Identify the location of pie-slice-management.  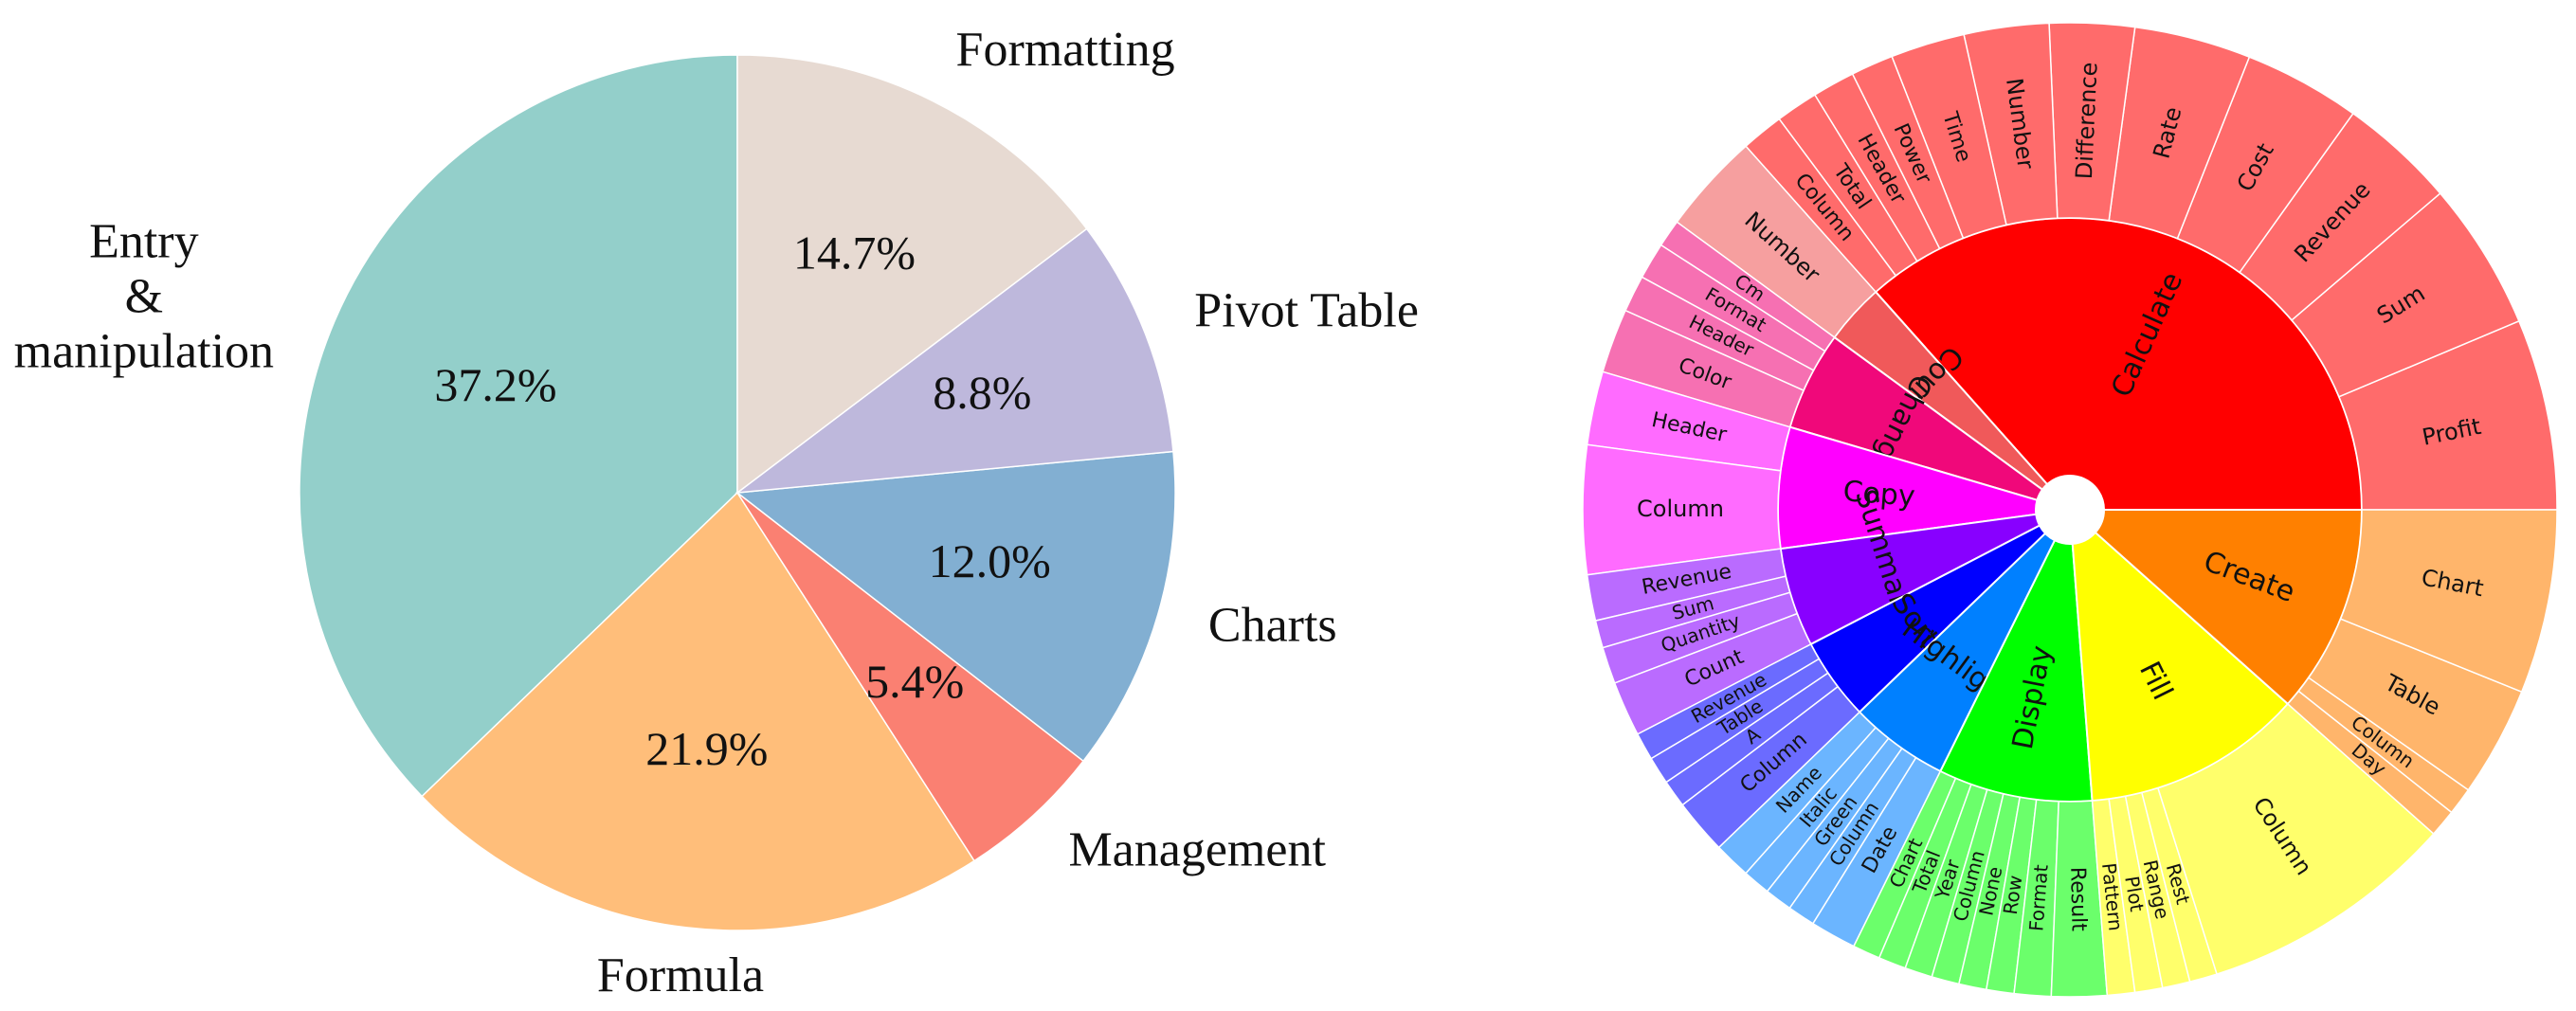
(910, 677).